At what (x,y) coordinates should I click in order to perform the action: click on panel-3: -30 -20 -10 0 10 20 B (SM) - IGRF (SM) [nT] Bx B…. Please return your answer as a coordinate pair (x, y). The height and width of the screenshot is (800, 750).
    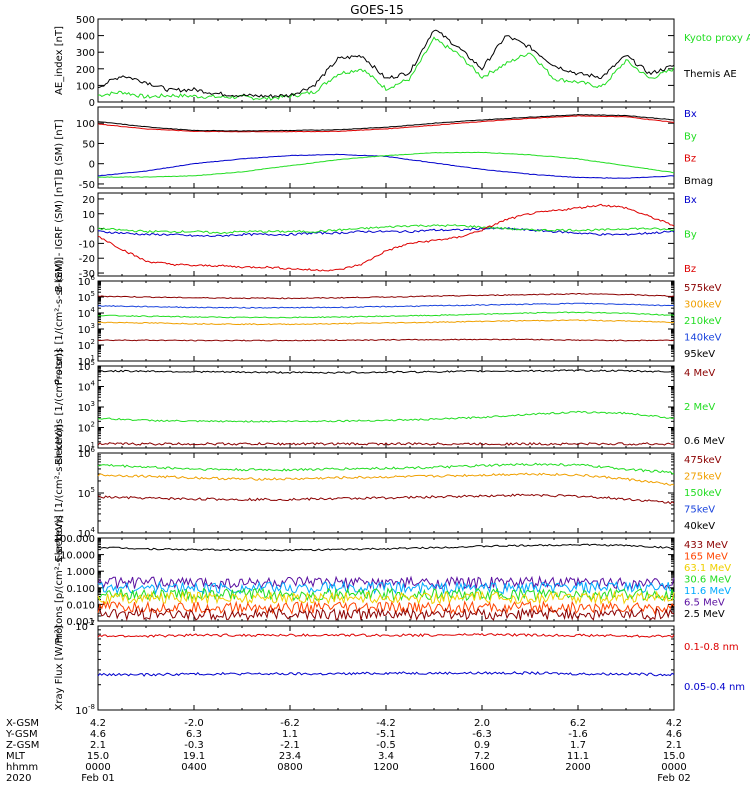
    Looking at the image, I should click on (375, 235).